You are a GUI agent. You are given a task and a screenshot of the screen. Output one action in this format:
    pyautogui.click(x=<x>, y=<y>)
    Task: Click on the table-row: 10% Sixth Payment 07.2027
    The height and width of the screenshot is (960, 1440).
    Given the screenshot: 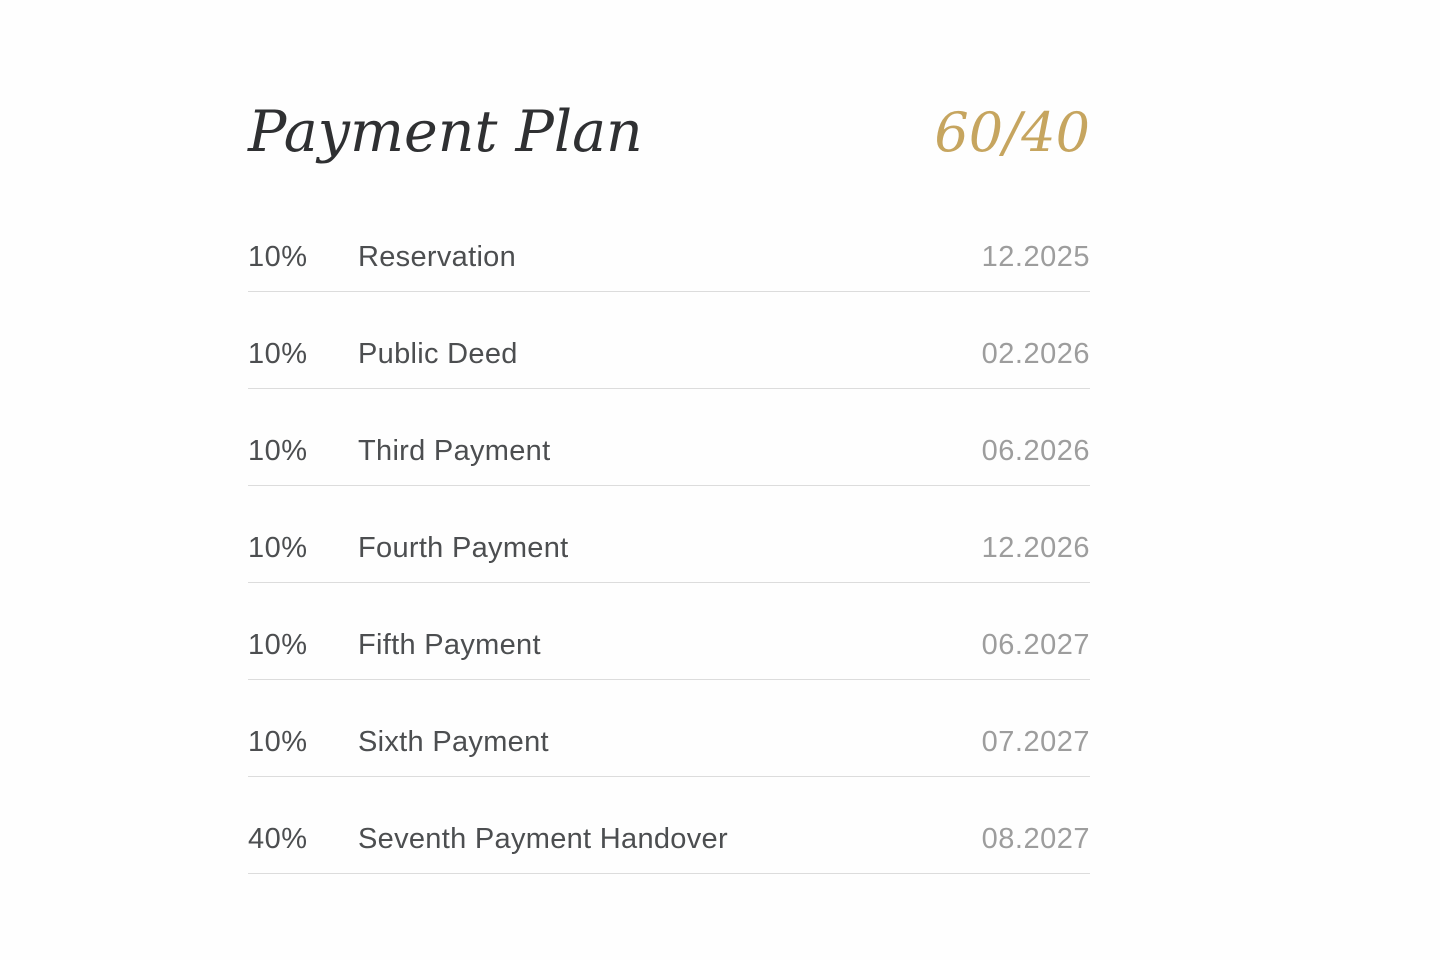 What is the action you would take?
    pyautogui.click(x=669, y=728)
    